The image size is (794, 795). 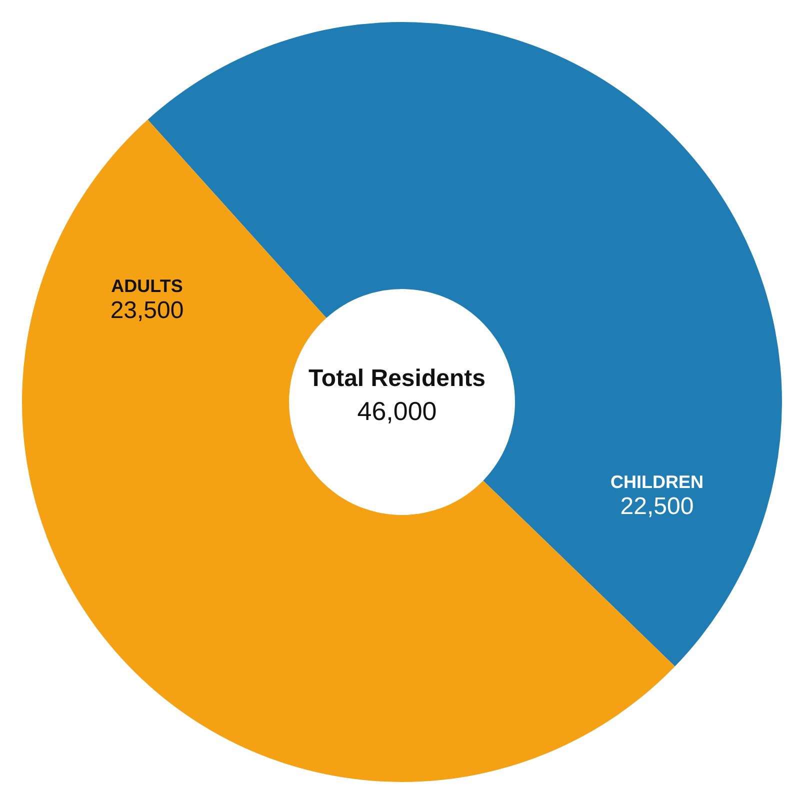 What do you see at coordinates (657, 506) in the screenshot?
I see `data-label: 22,500` at bounding box center [657, 506].